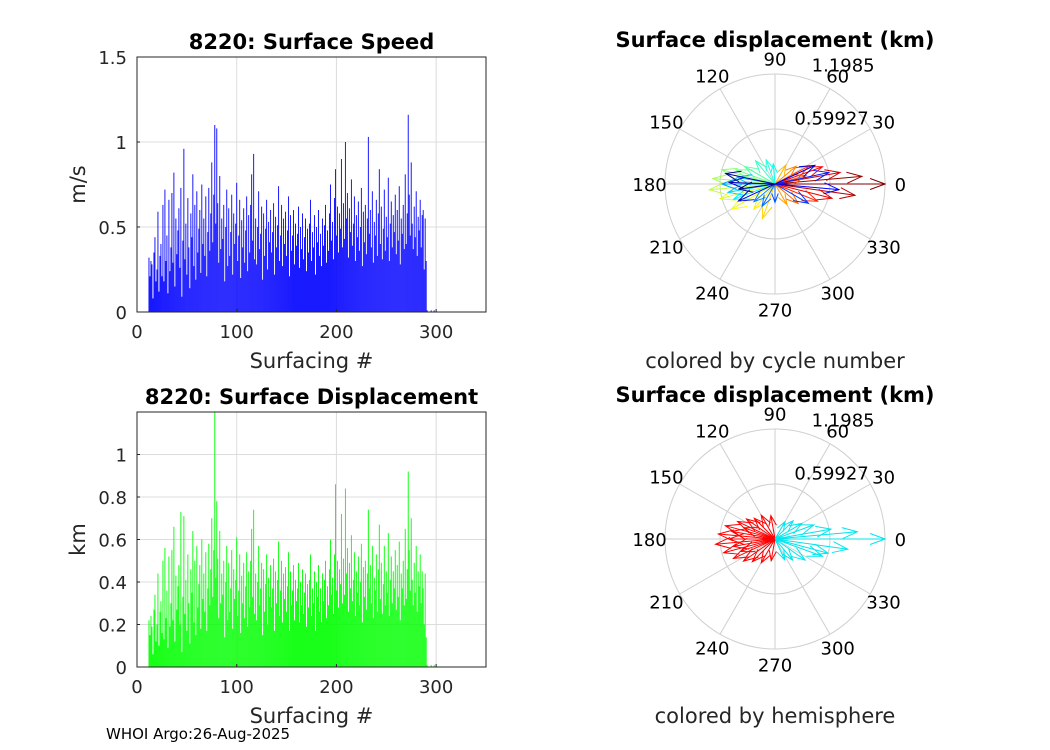 This screenshot has height=750, width=1050. Describe the element at coordinates (112, 583) in the screenshot. I see `y-tick-label: 0.4` at that location.